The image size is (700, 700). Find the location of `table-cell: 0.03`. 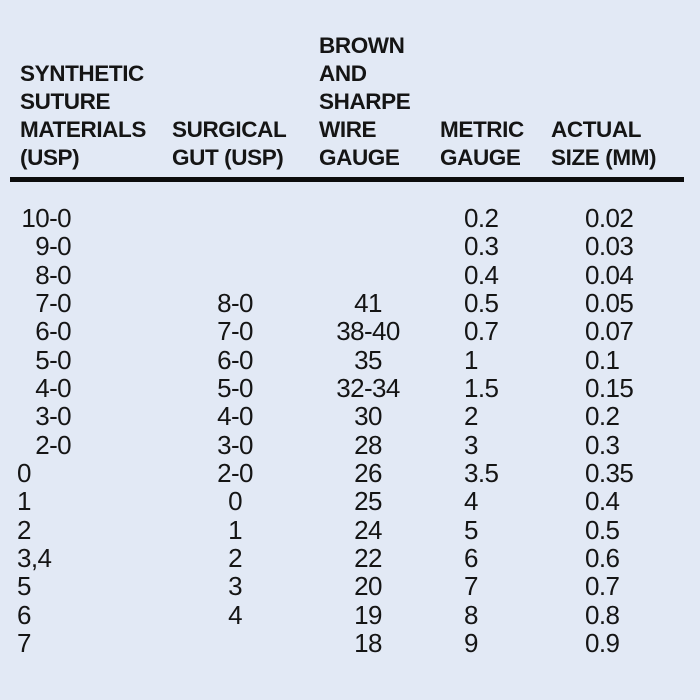

table-cell: 0.03 is located at coordinates (609, 246).